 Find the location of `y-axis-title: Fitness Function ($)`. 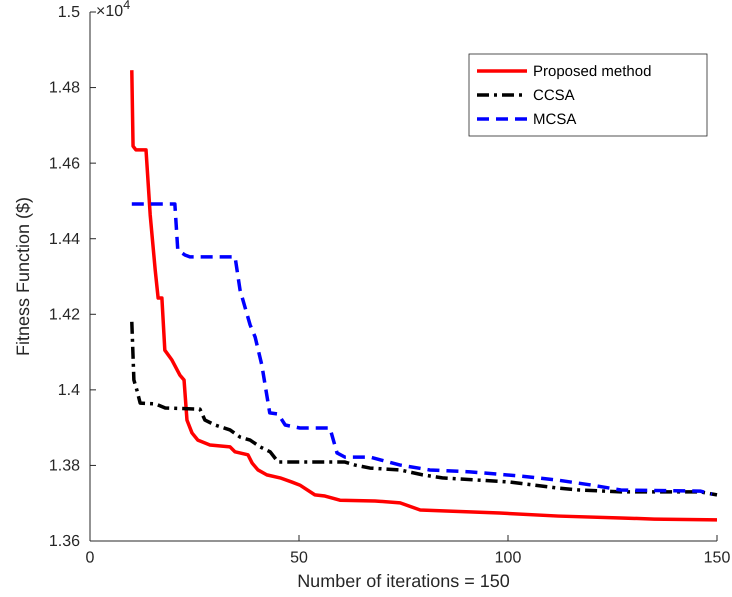

y-axis-title: Fitness Function ($) is located at coordinates (23, 276).